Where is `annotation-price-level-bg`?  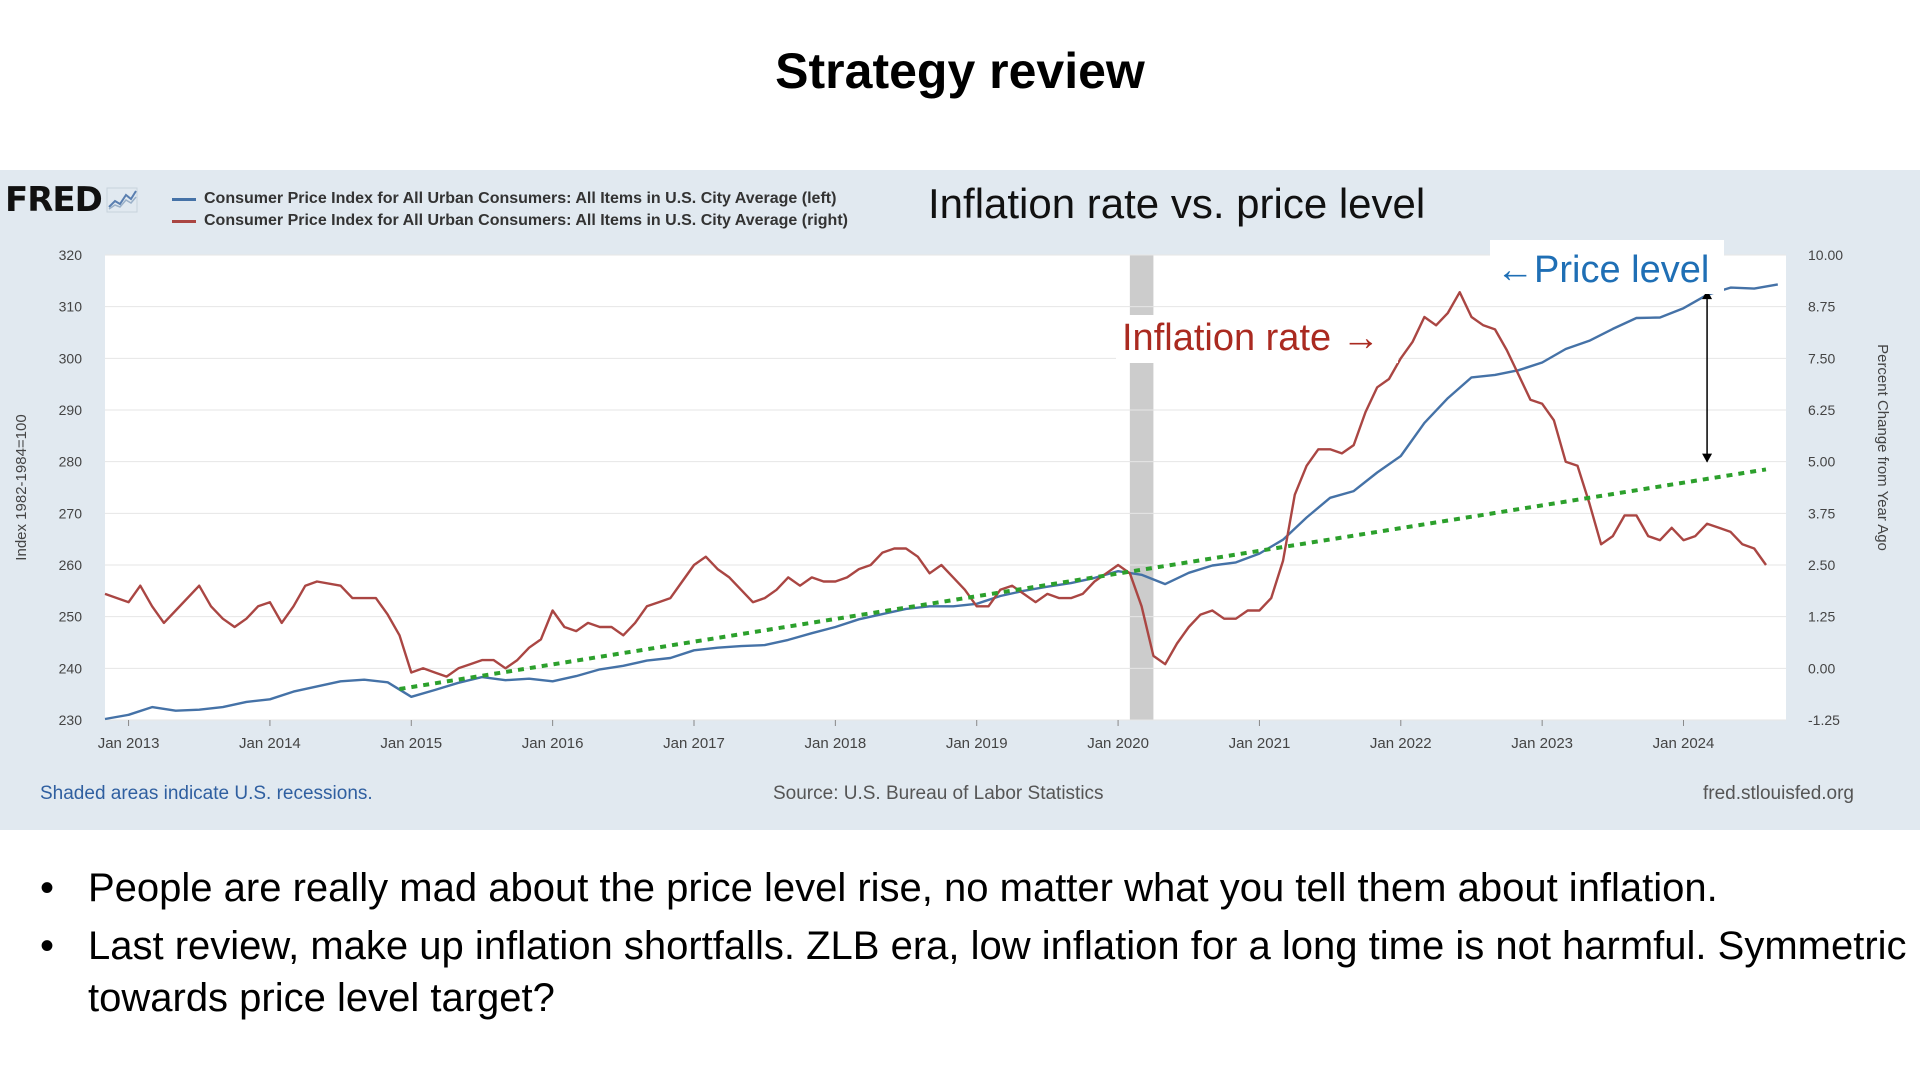 annotation-price-level-bg is located at coordinates (1607, 267).